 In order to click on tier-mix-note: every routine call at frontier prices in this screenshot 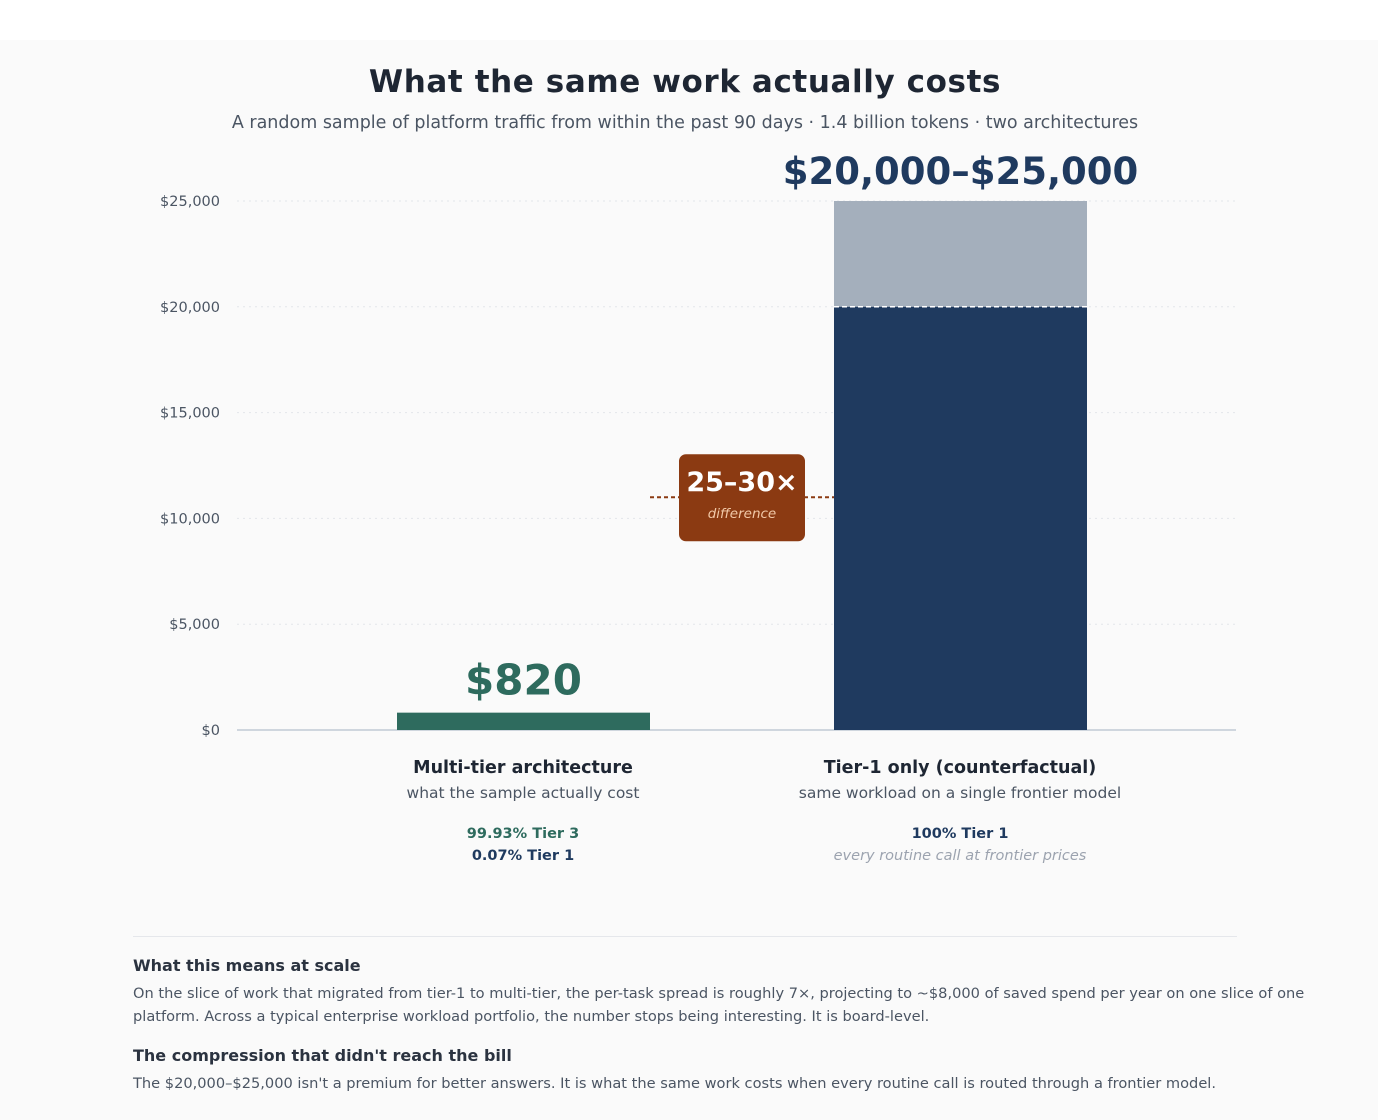, I will do `click(960, 856)`.